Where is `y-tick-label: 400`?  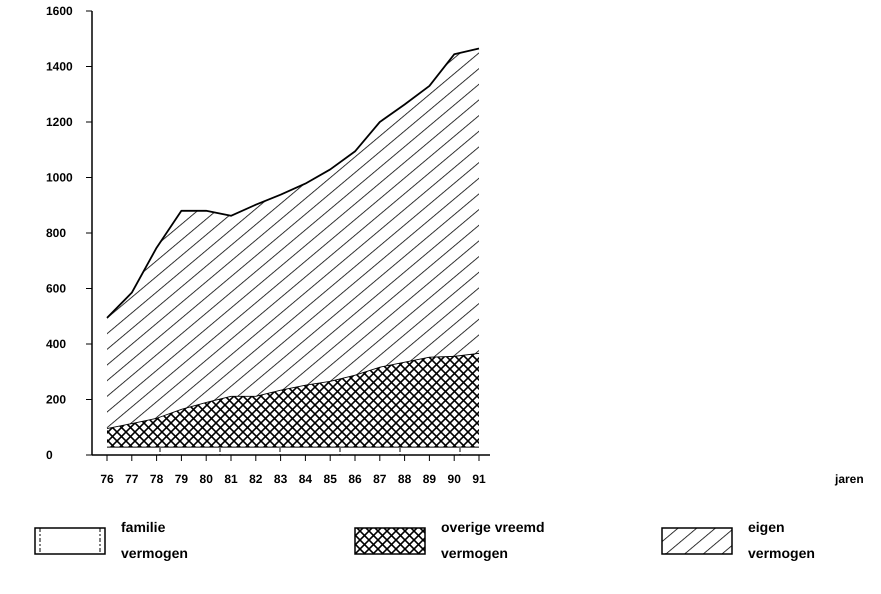 y-tick-label: 400 is located at coordinates (56, 344).